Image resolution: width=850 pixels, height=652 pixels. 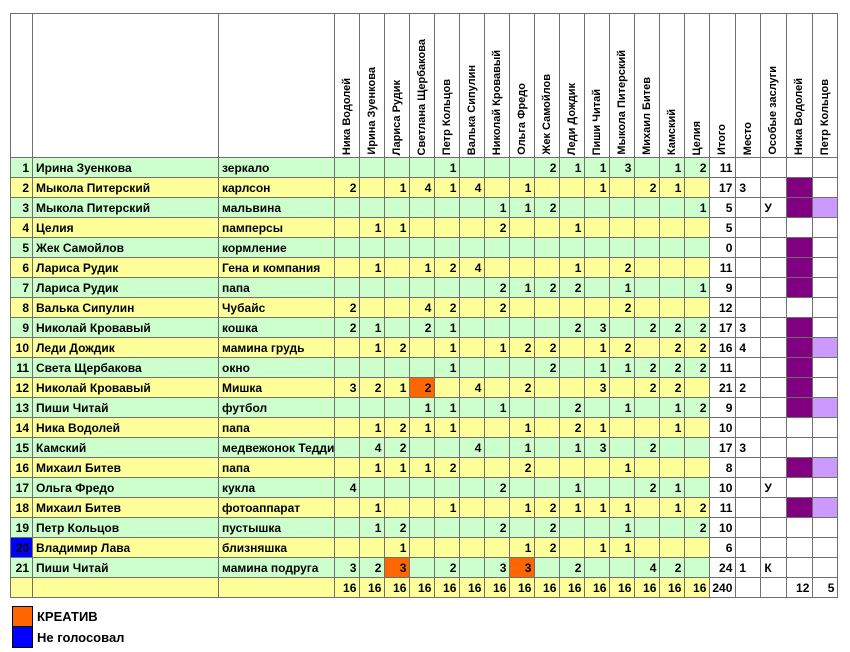 What do you see at coordinates (276, 527) in the screenshot?
I see `entry-cell: пустышка` at bounding box center [276, 527].